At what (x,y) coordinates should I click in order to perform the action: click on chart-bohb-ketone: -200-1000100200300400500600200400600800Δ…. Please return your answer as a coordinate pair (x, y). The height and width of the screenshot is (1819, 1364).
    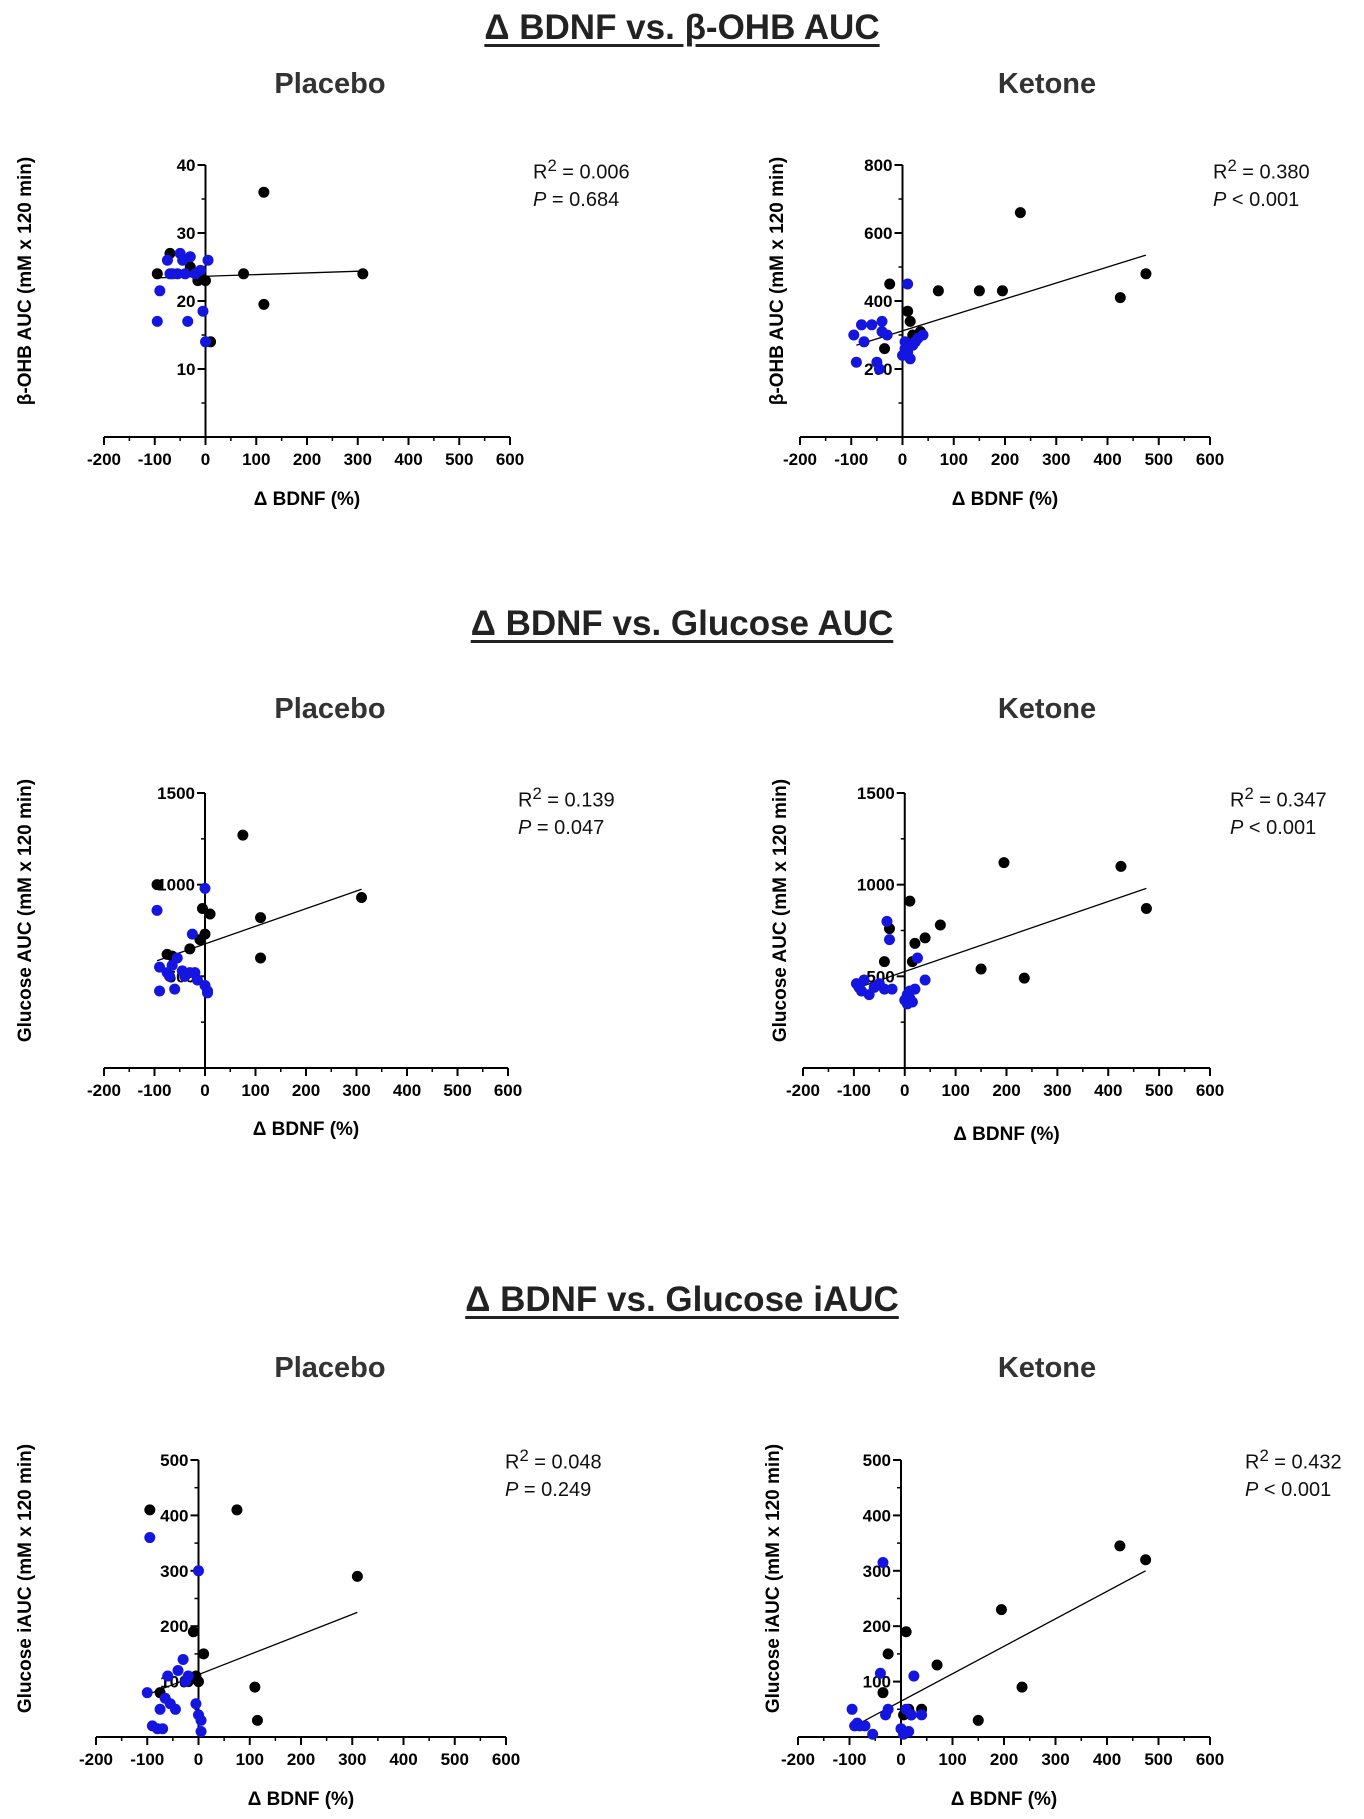
    Looking at the image, I should click on (995, 333).